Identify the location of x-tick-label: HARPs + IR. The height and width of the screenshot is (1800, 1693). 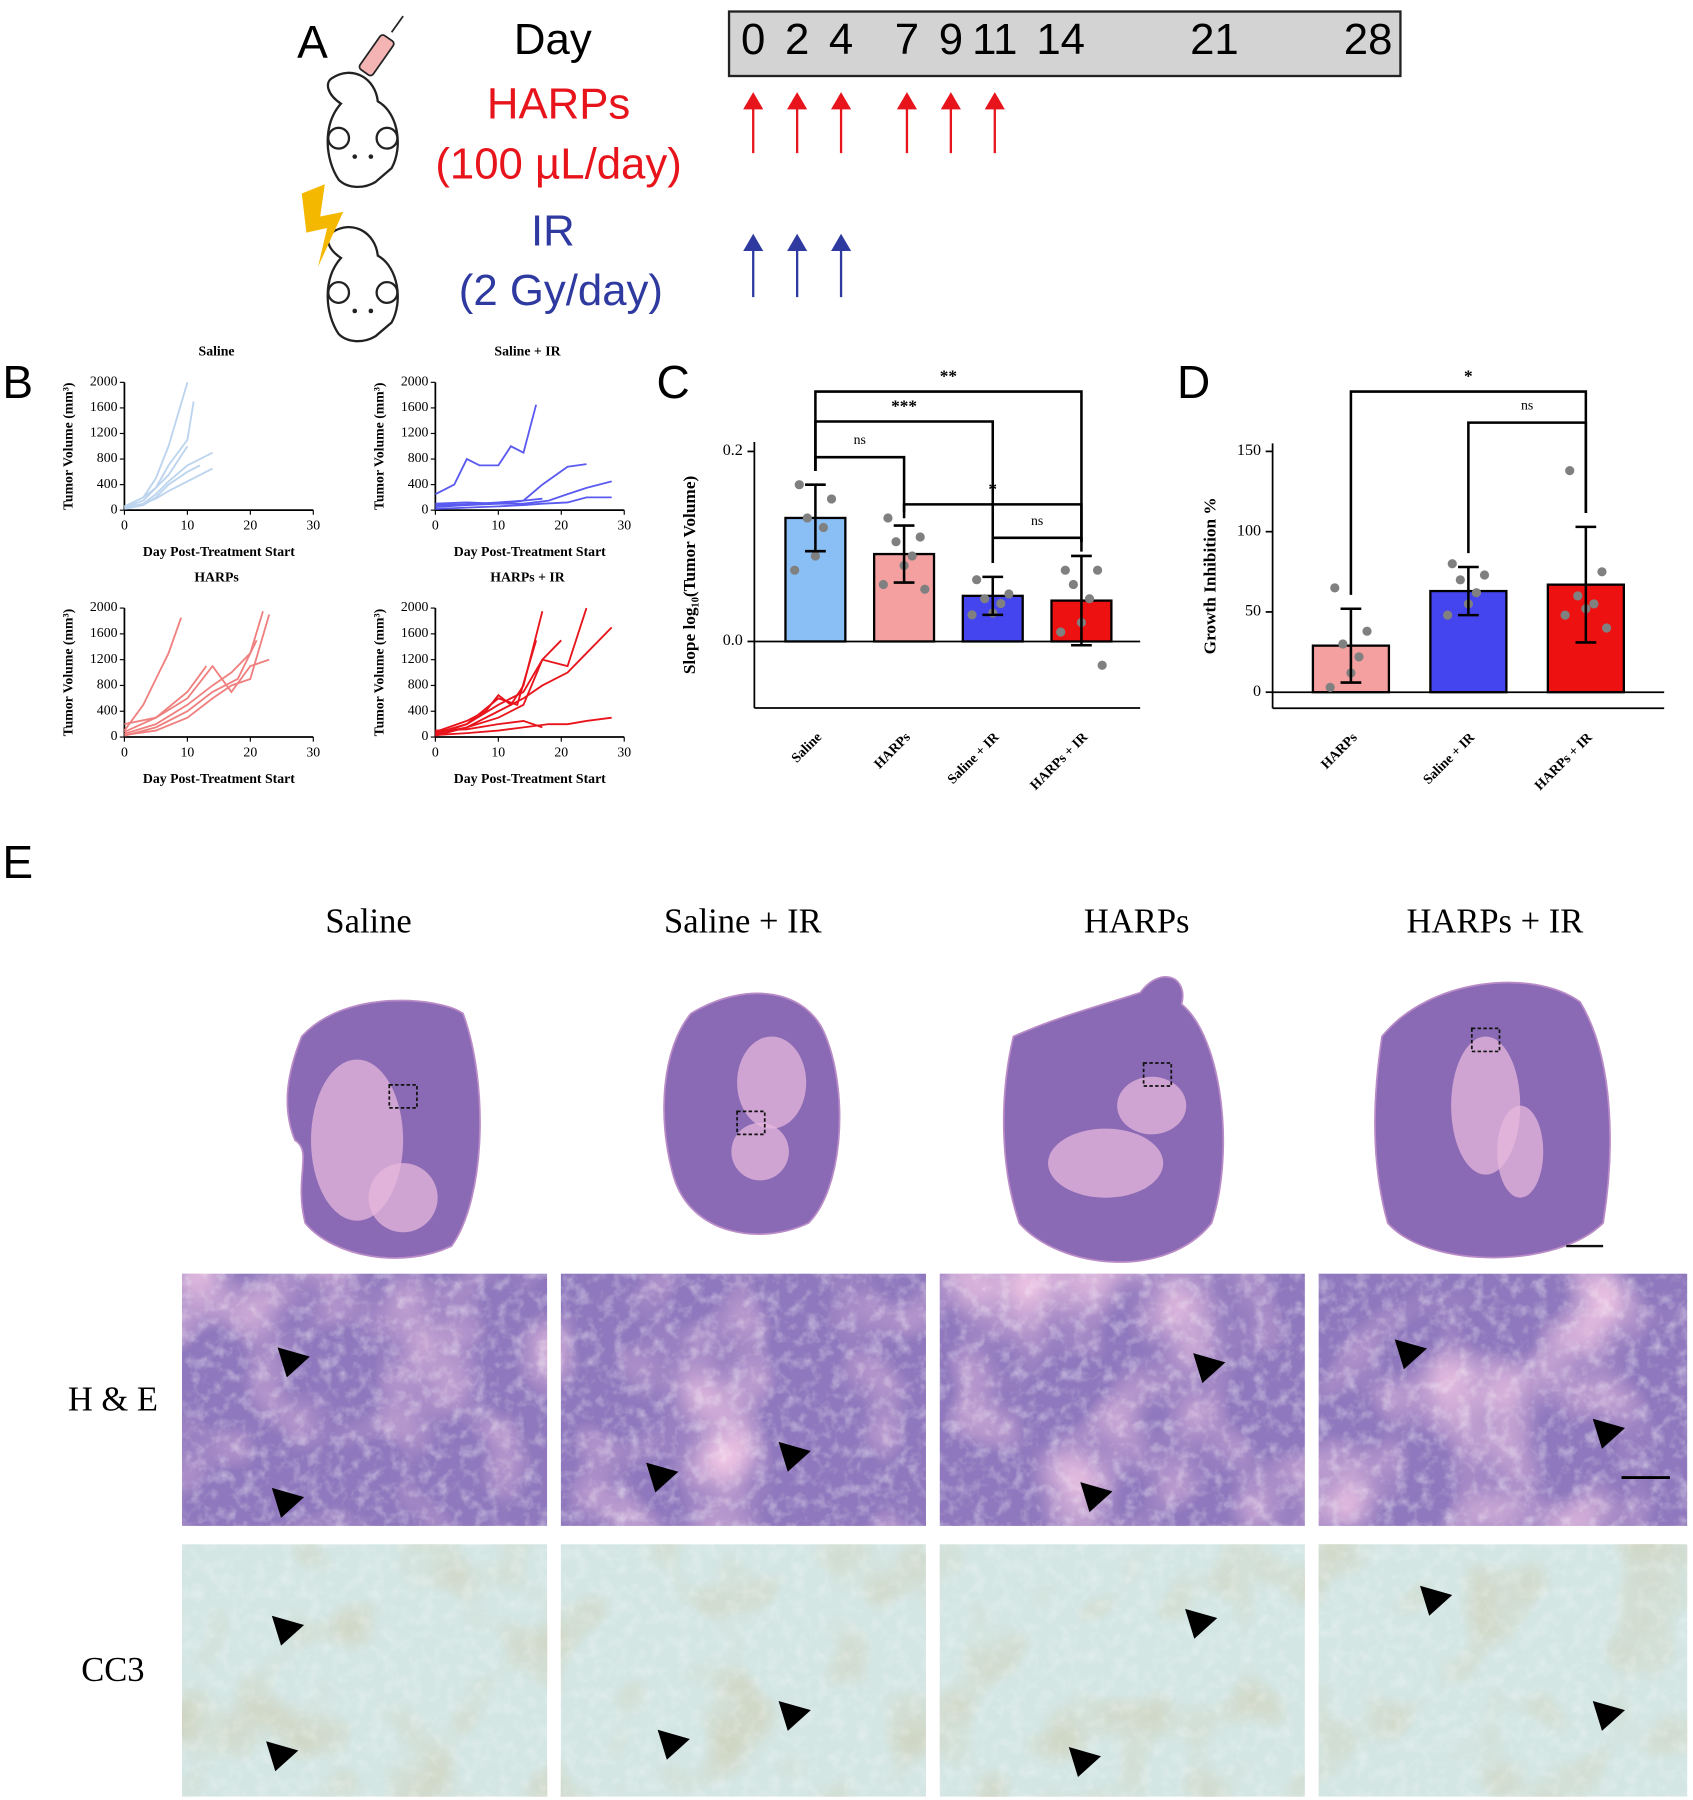
(1059, 761).